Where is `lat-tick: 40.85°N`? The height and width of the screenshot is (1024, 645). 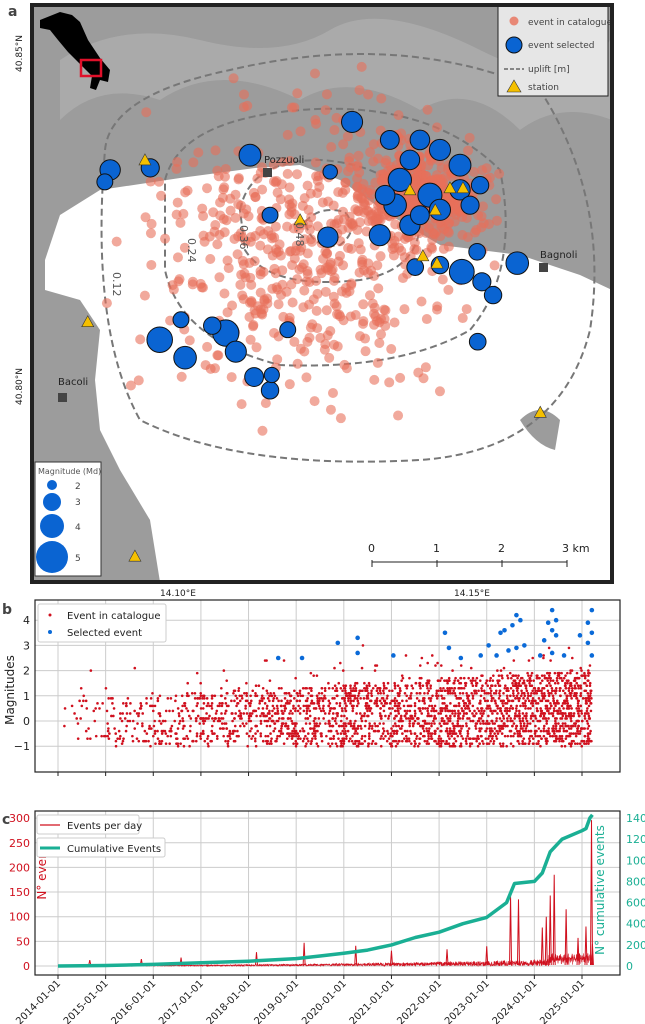 lat-tick: 40.85°N is located at coordinates (20, 53).